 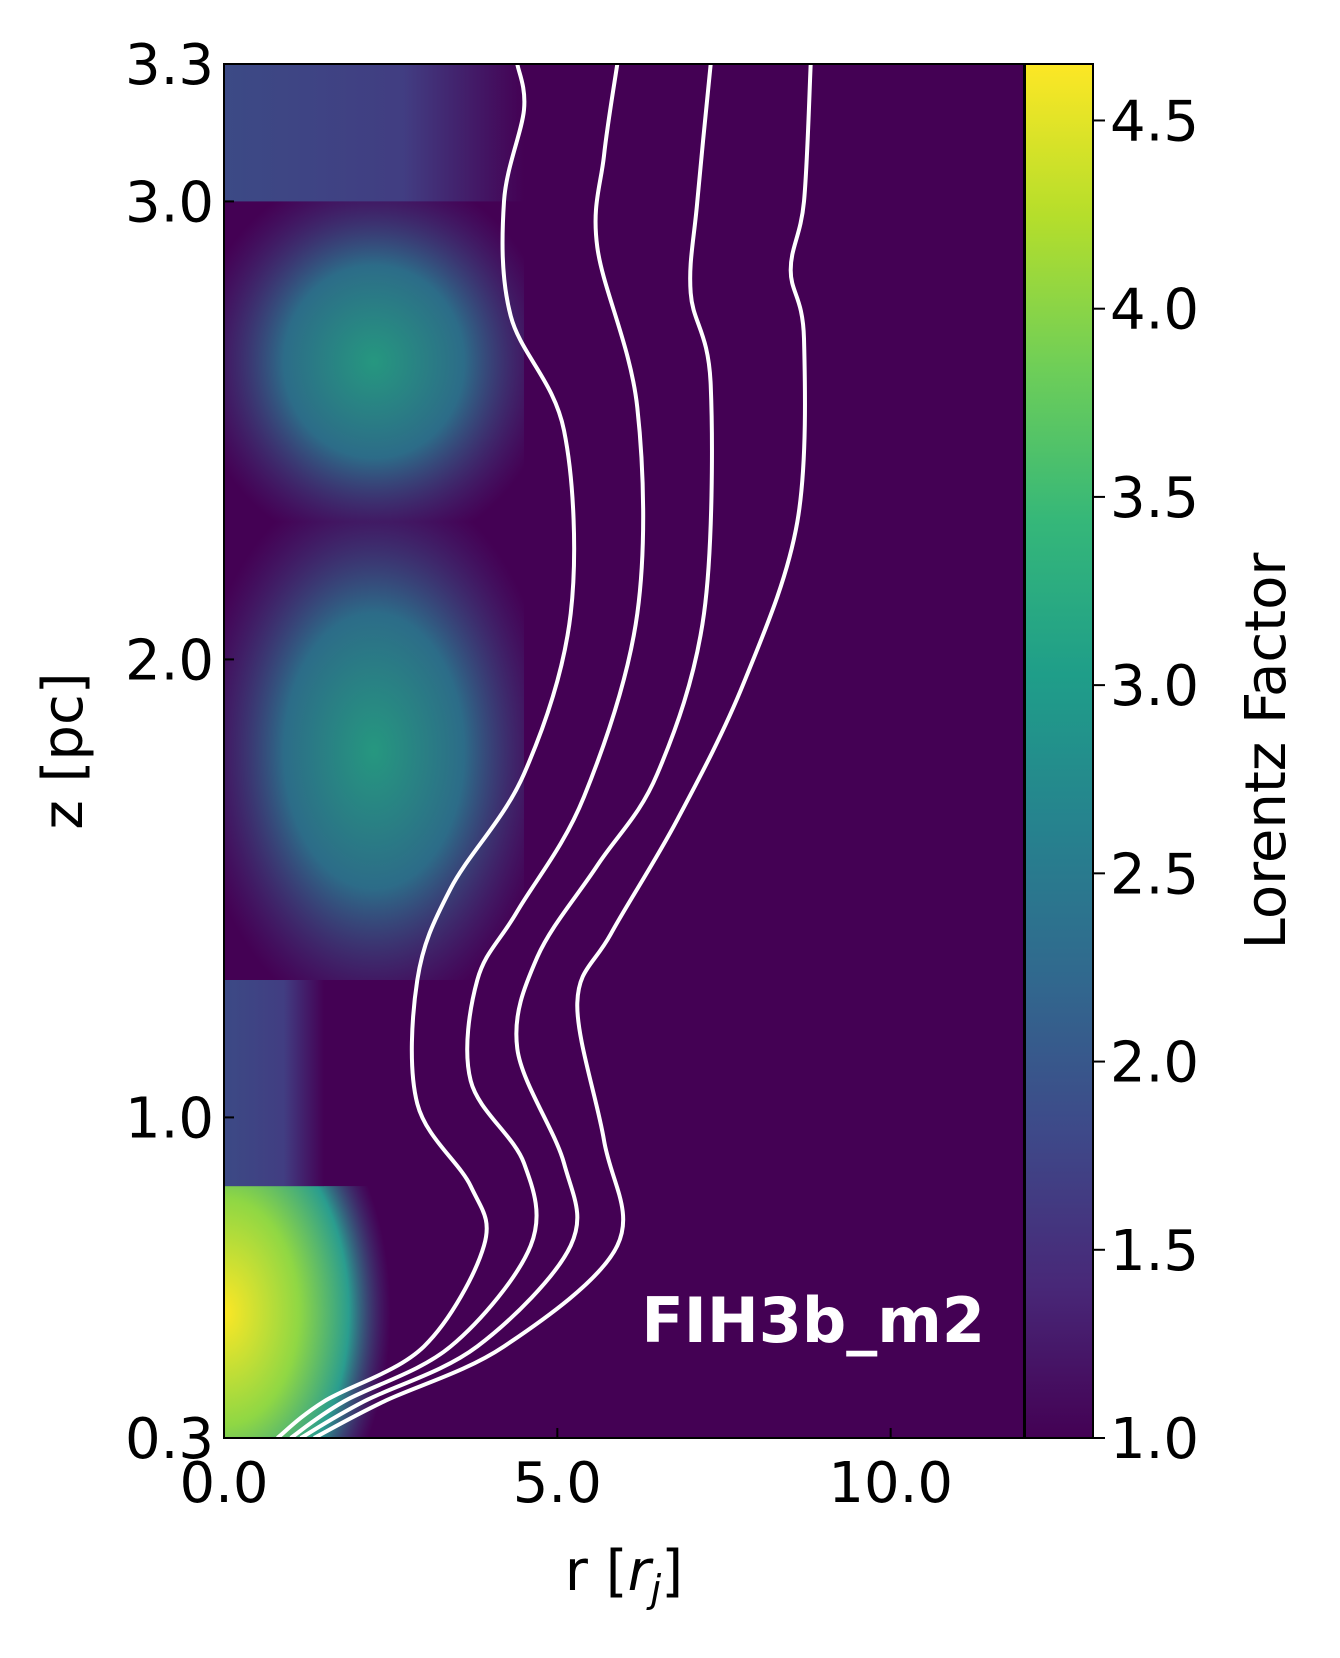 What do you see at coordinates (557, 1483) in the screenshot?
I see `x-tick-label: 5.0` at bounding box center [557, 1483].